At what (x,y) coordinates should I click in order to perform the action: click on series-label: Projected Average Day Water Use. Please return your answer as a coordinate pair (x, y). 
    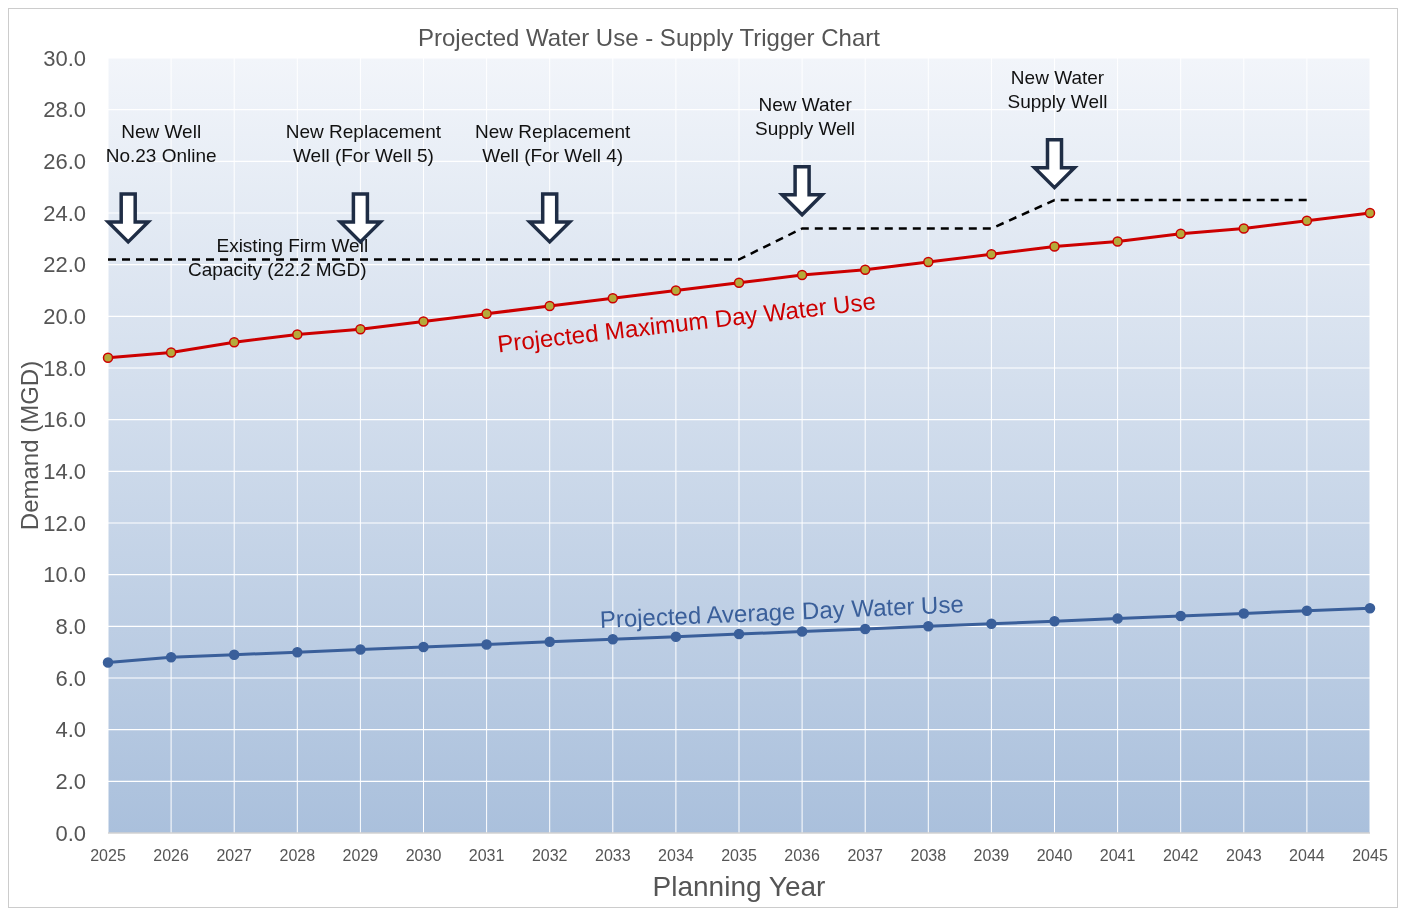
    Looking at the image, I should click on (782, 611).